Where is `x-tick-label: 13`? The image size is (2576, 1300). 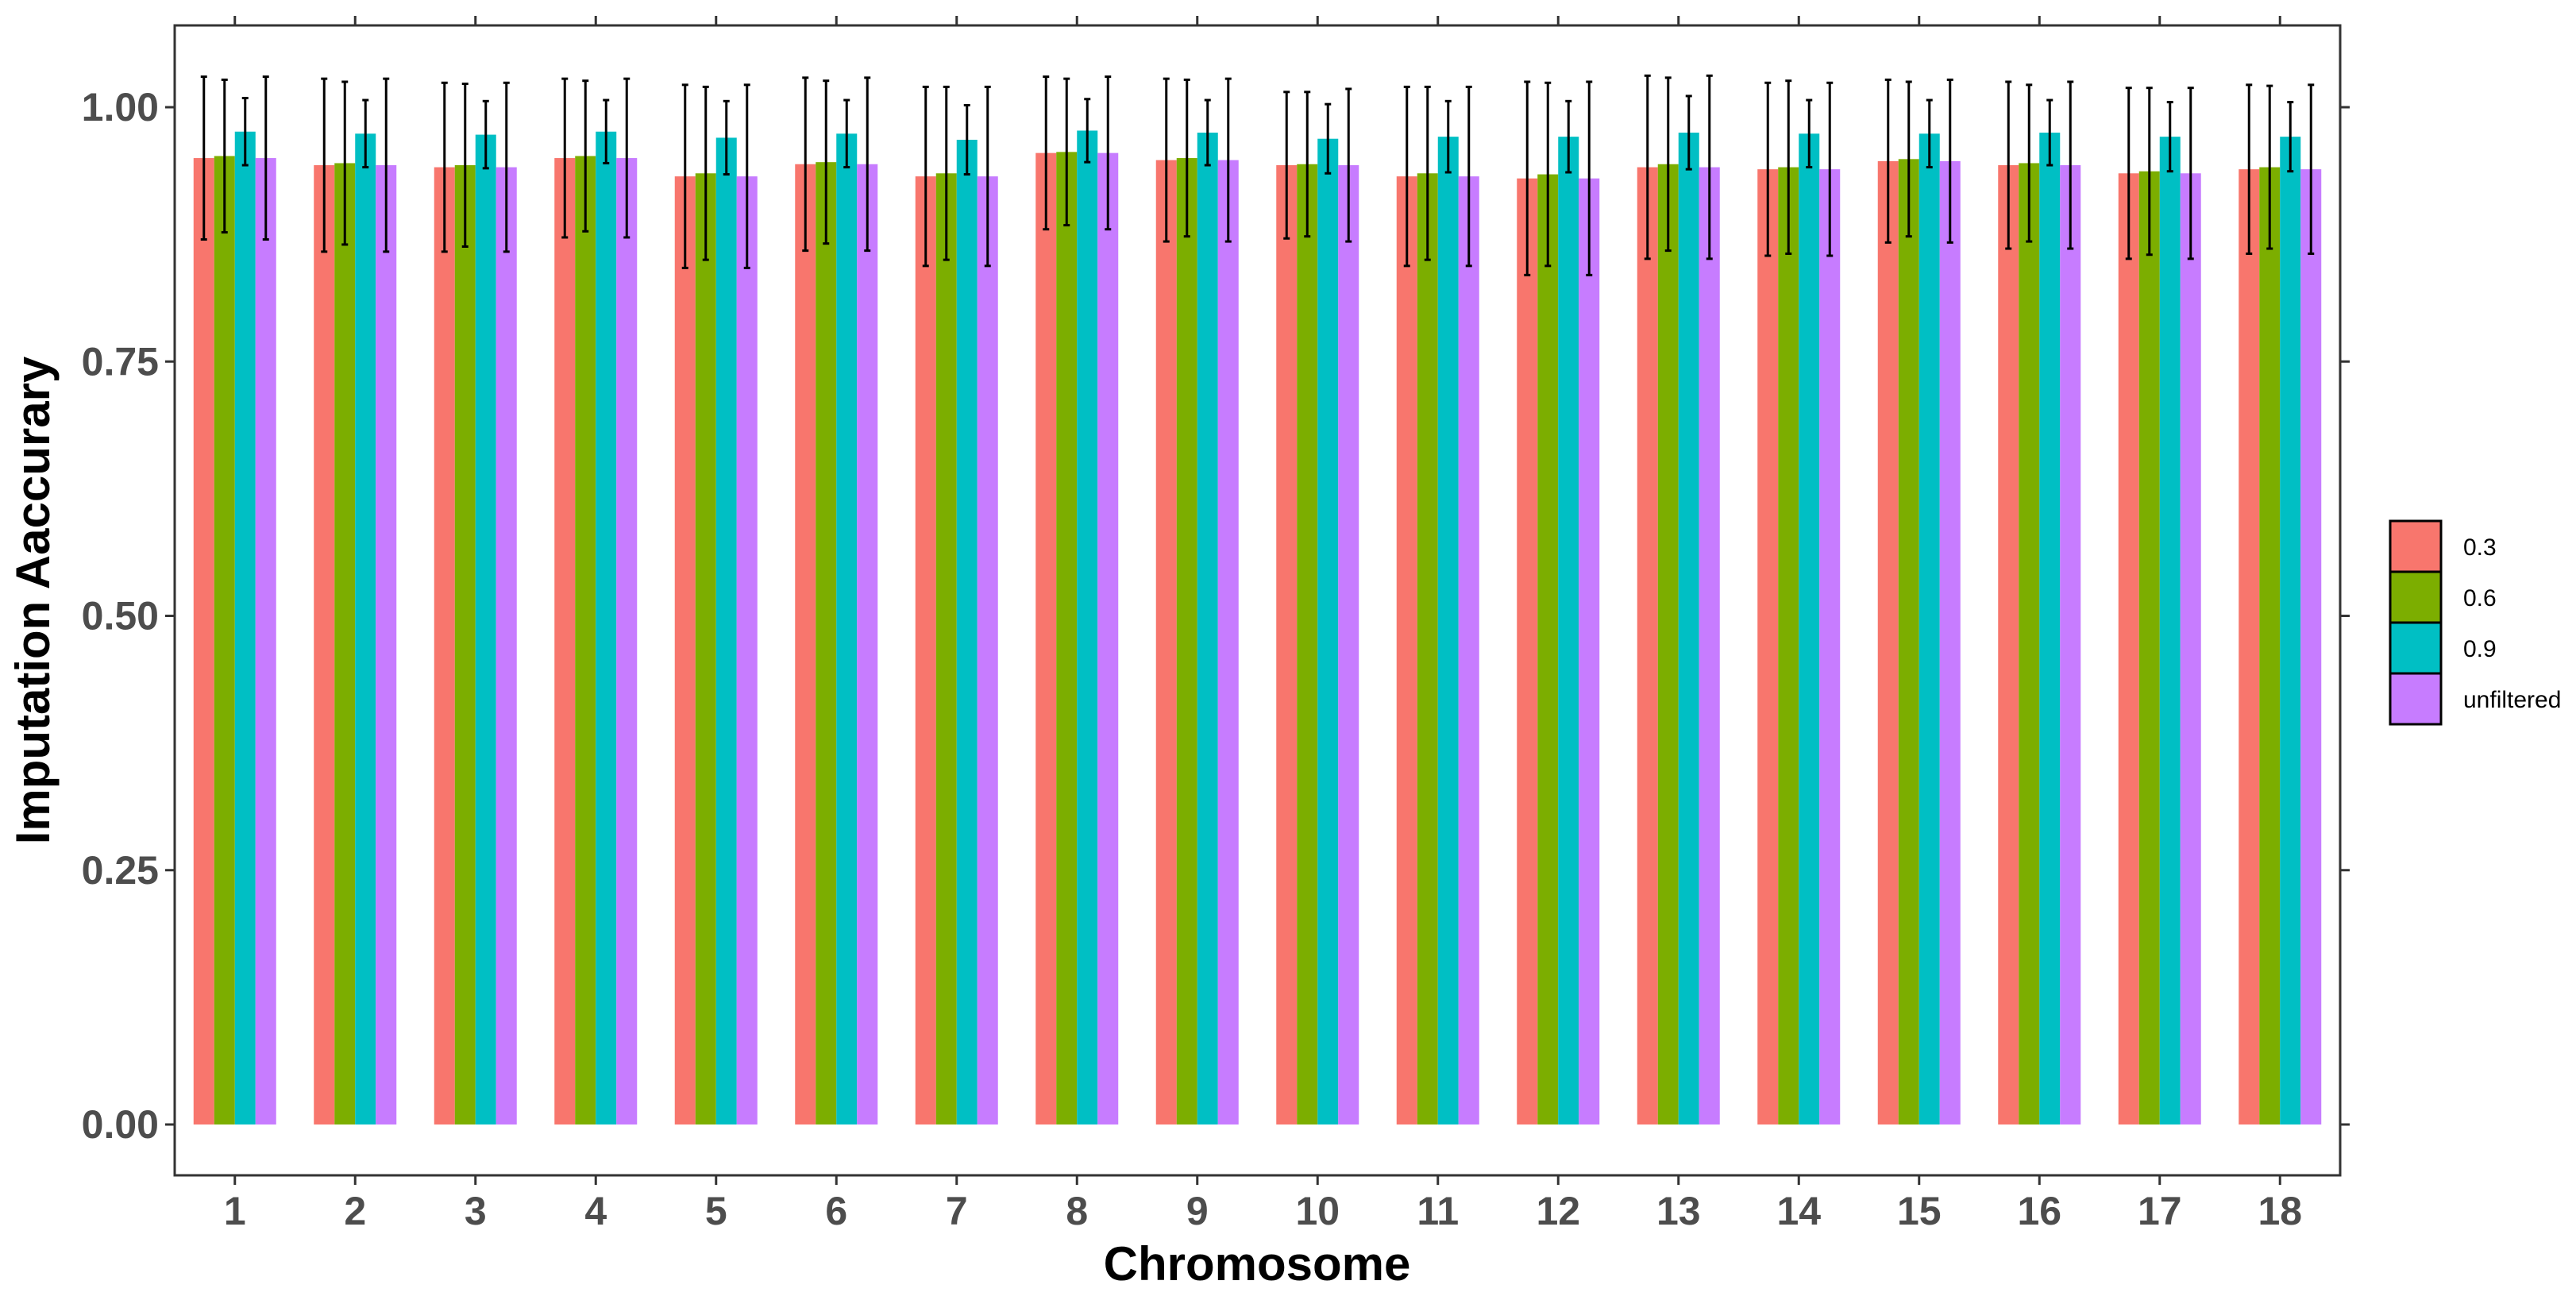 x-tick-label: 13 is located at coordinates (1679, 1211).